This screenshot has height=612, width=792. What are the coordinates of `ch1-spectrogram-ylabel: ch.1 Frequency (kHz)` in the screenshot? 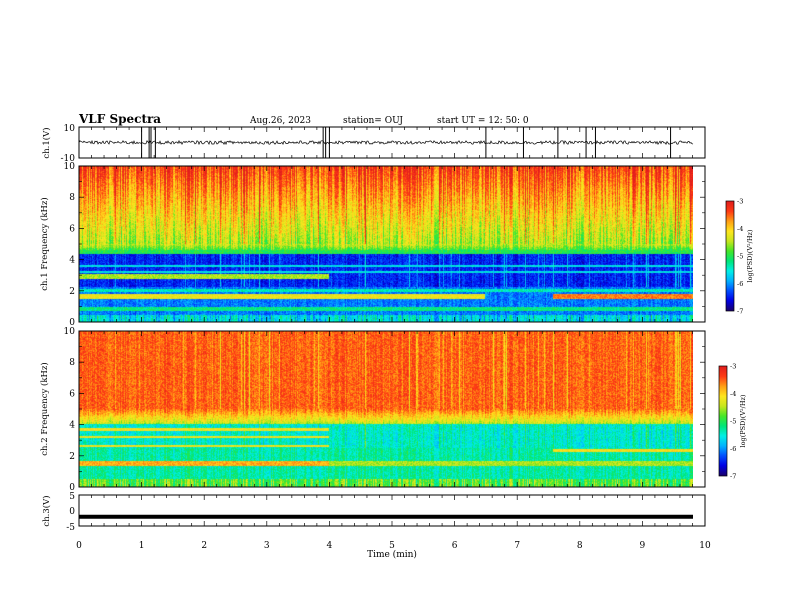 It's located at (44, 243).